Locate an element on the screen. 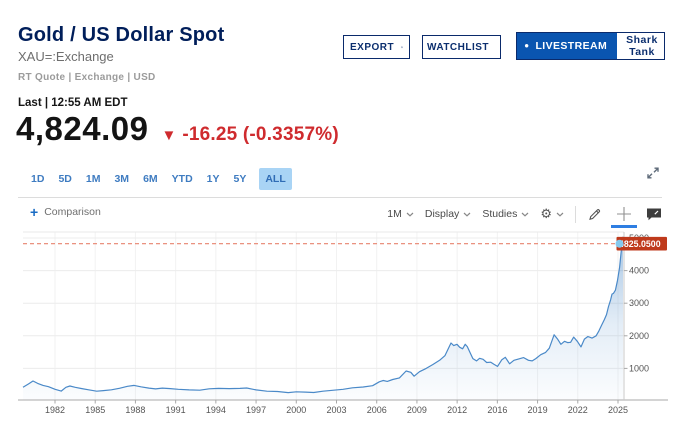 This screenshot has width=678, height=421. x-axis-label: 2000 is located at coordinates (296, 410).